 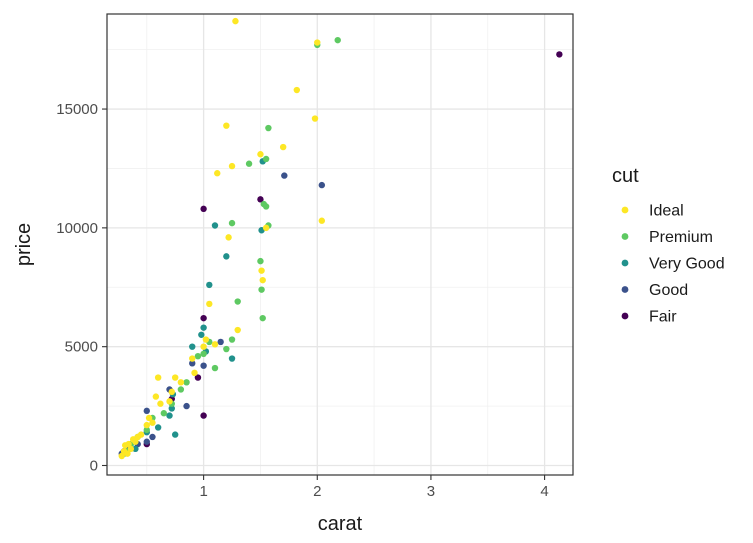 I want to click on x-tick-label: 3, so click(x=431, y=491).